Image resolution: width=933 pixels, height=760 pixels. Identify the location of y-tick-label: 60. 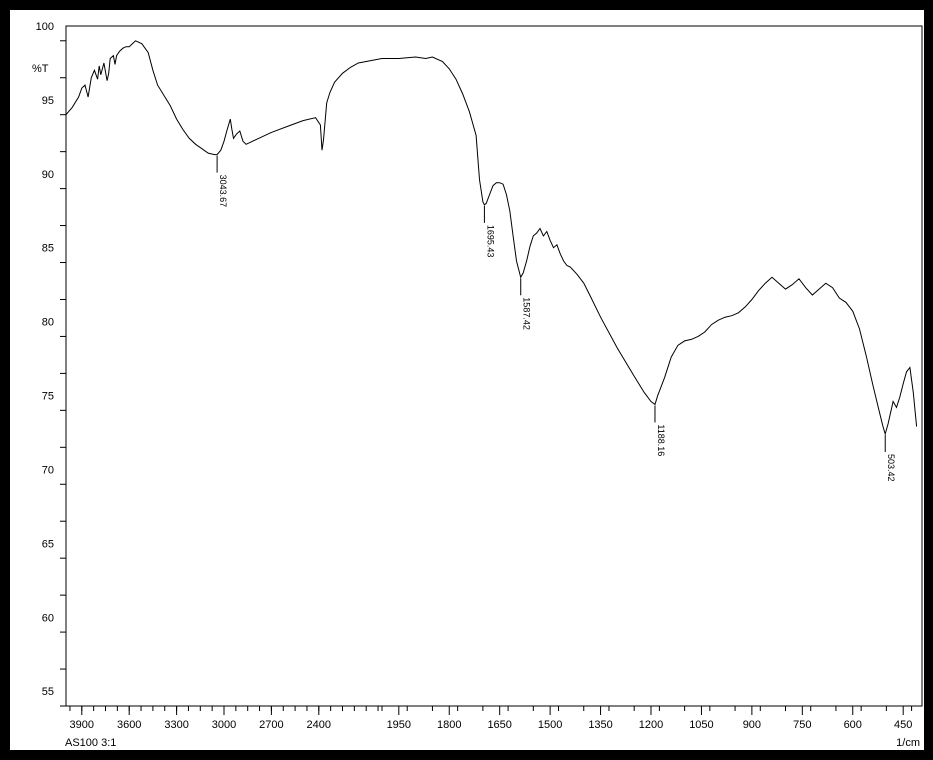
(48, 618).